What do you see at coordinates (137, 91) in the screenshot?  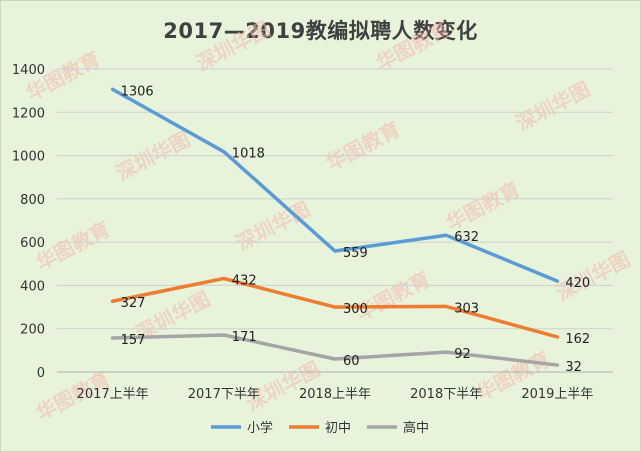 I see `data-label: 1306` at bounding box center [137, 91].